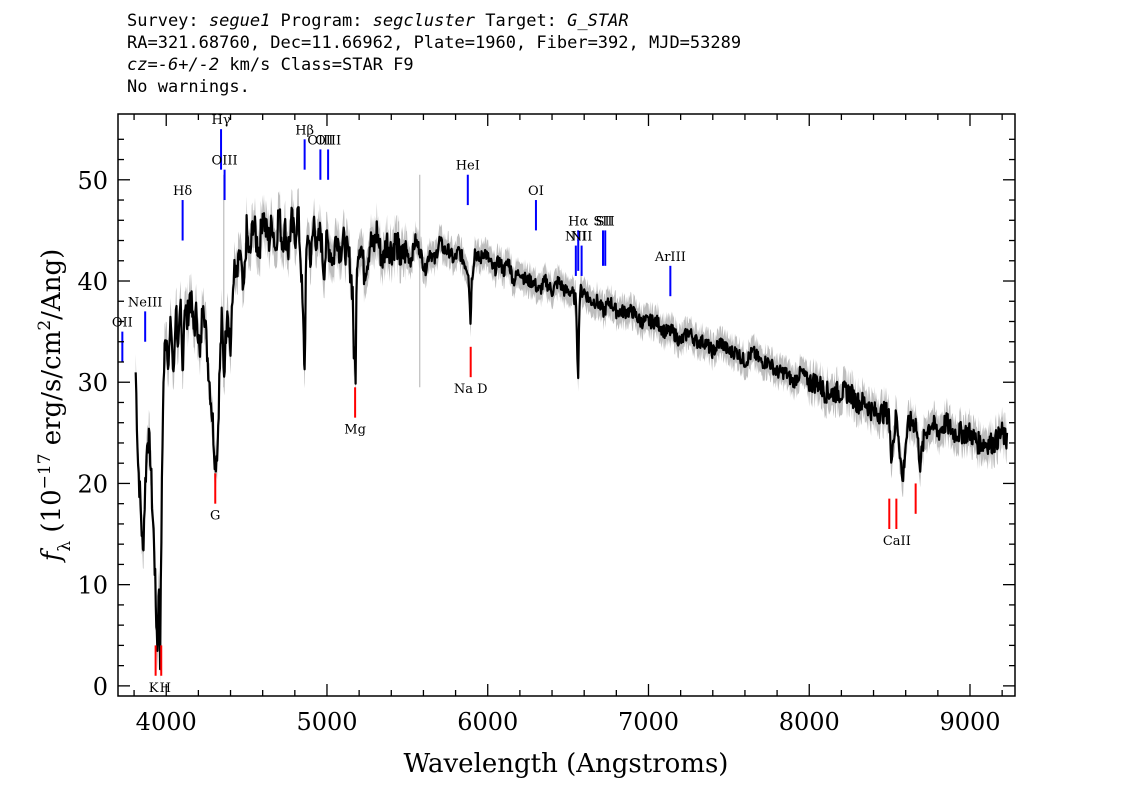 The height and width of the screenshot is (810, 1134). I want to click on emission-line-label: Hα, so click(578, 221).